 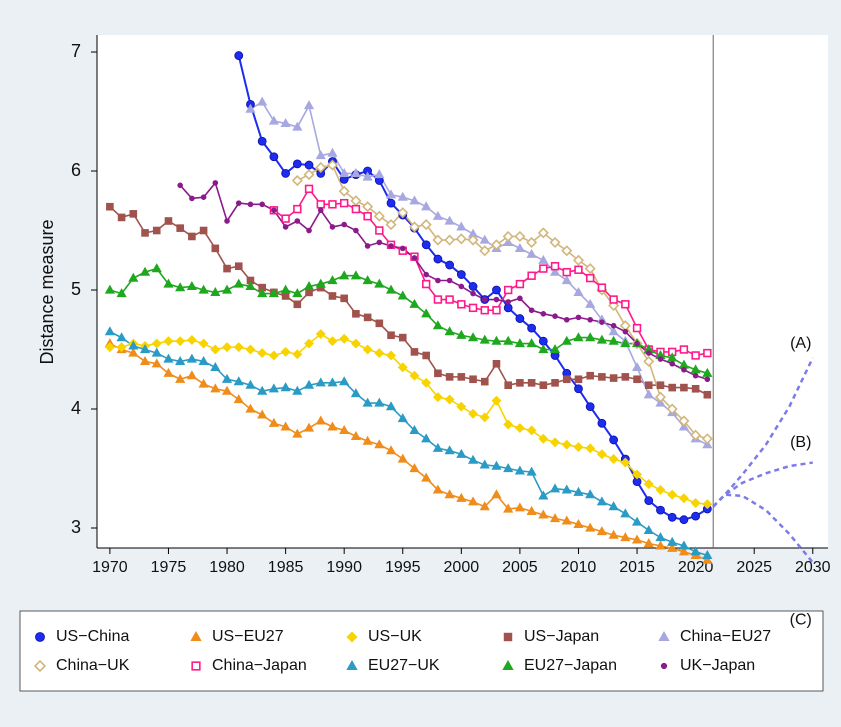 I want to click on y-tick-label: 7, so click(x=76, y=51).